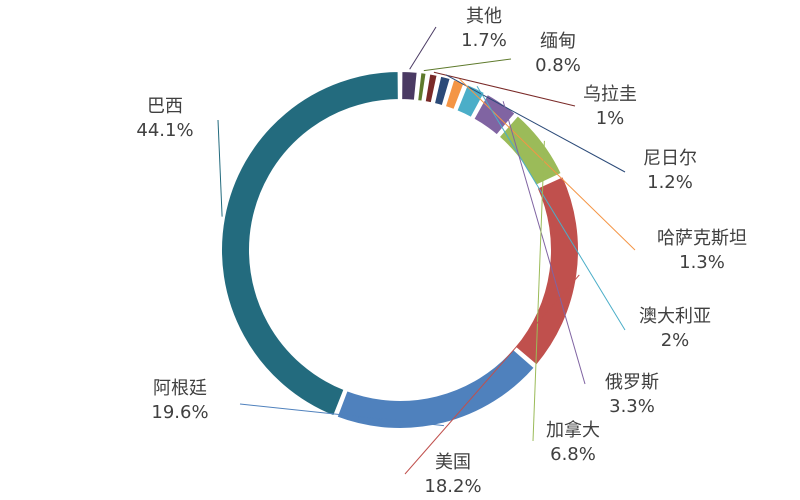 The width and height of the screenshot is (800, 500). I want to click on slice-value: 1%, so click(610, 118).